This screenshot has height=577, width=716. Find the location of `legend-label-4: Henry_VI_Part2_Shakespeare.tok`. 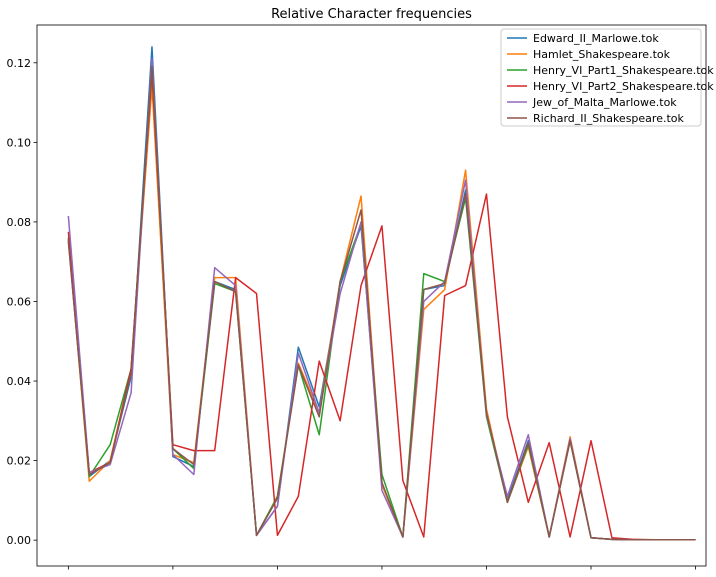

legend-label-4: Henry_VI_Part2_Shakespeare.tok is located at coordinates (623, 86).